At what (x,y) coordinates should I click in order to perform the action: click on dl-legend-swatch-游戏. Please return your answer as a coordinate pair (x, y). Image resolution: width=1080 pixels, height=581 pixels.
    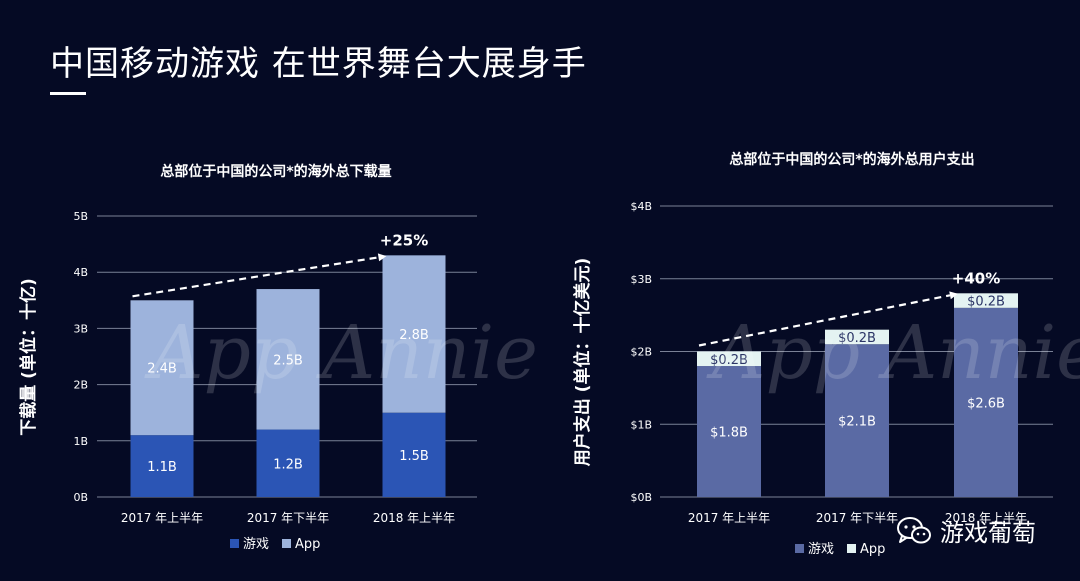
    Looking at the image, I should click on (234, 543).